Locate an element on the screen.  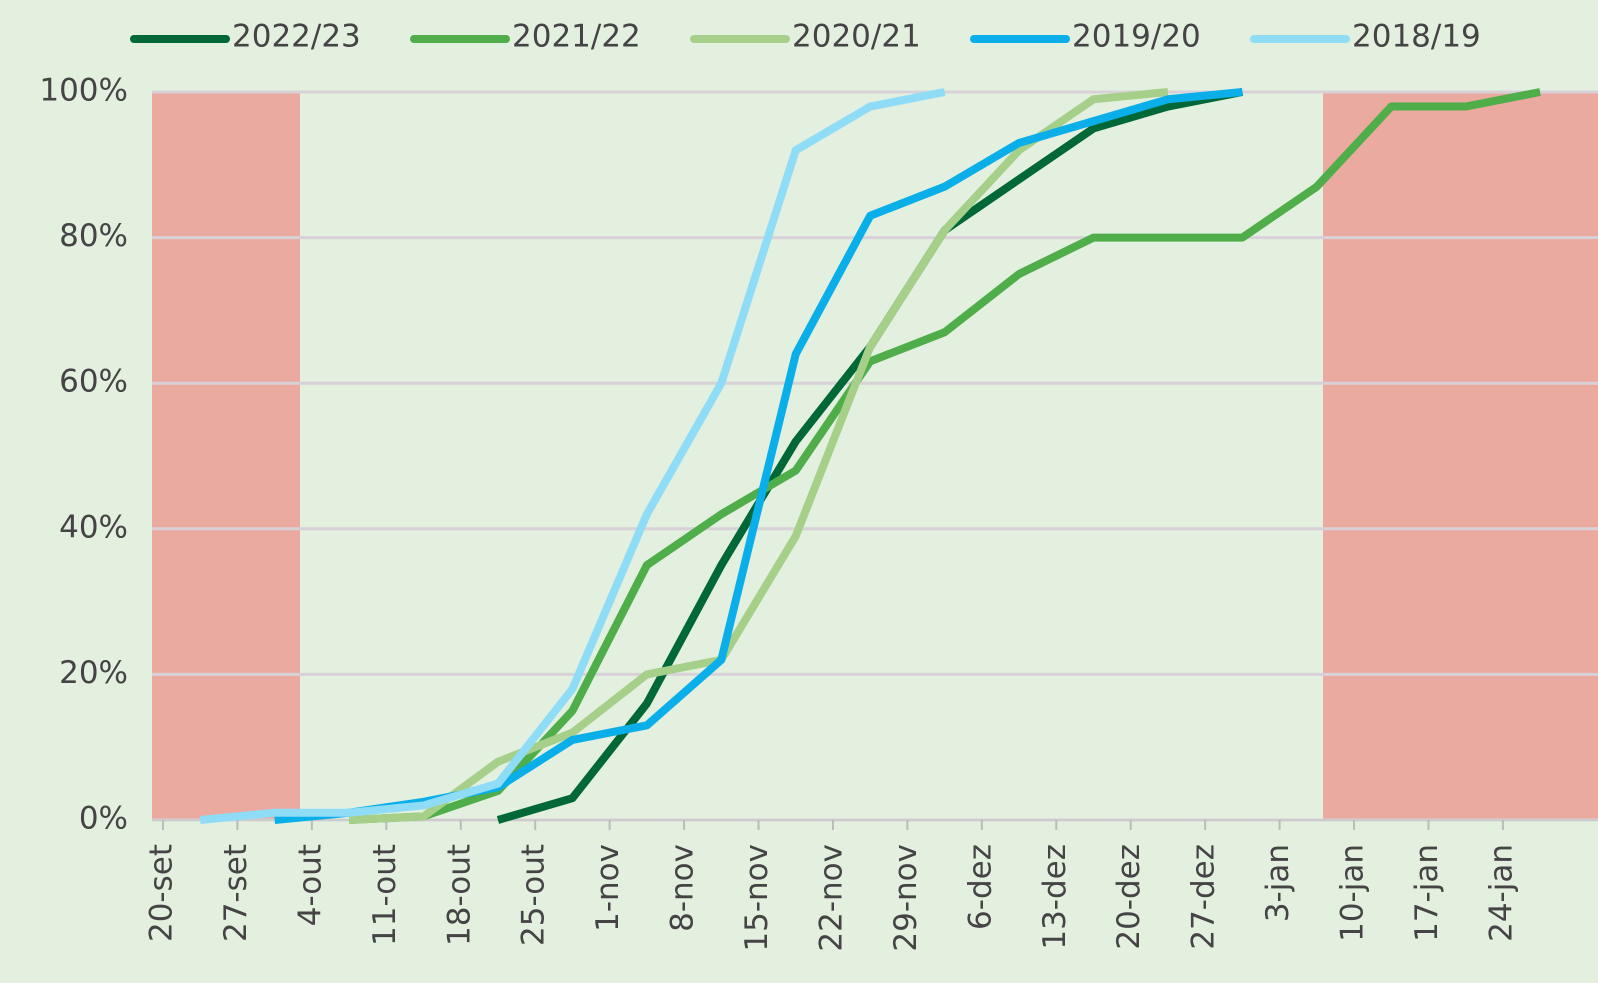
legend-item: 2021/22 is located at coordinates (525, 37).